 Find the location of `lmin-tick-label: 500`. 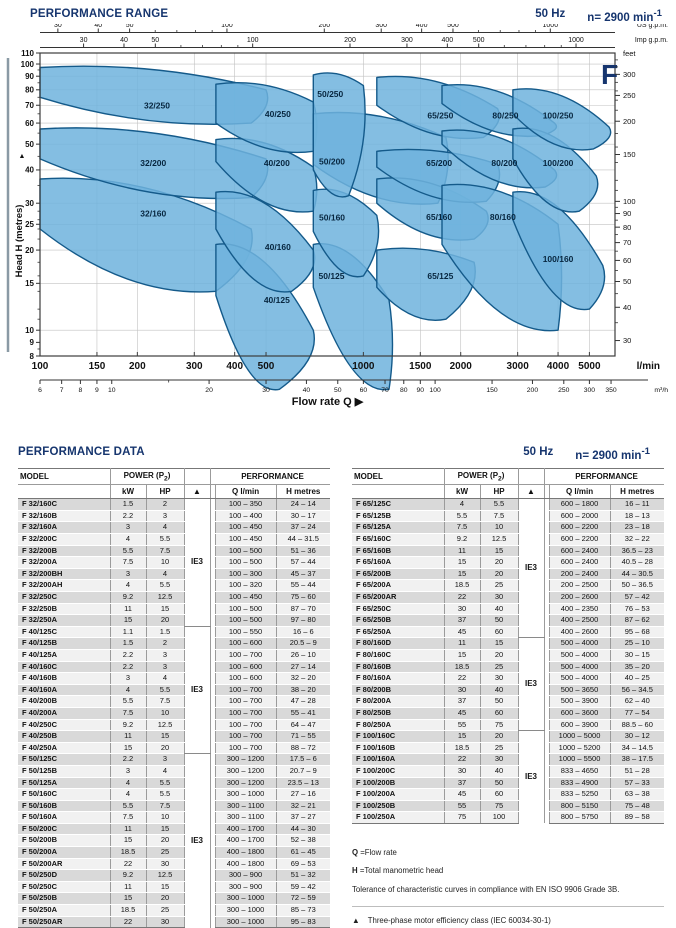

lmin-tick-label: 500 is located at coordinates (266, 366).